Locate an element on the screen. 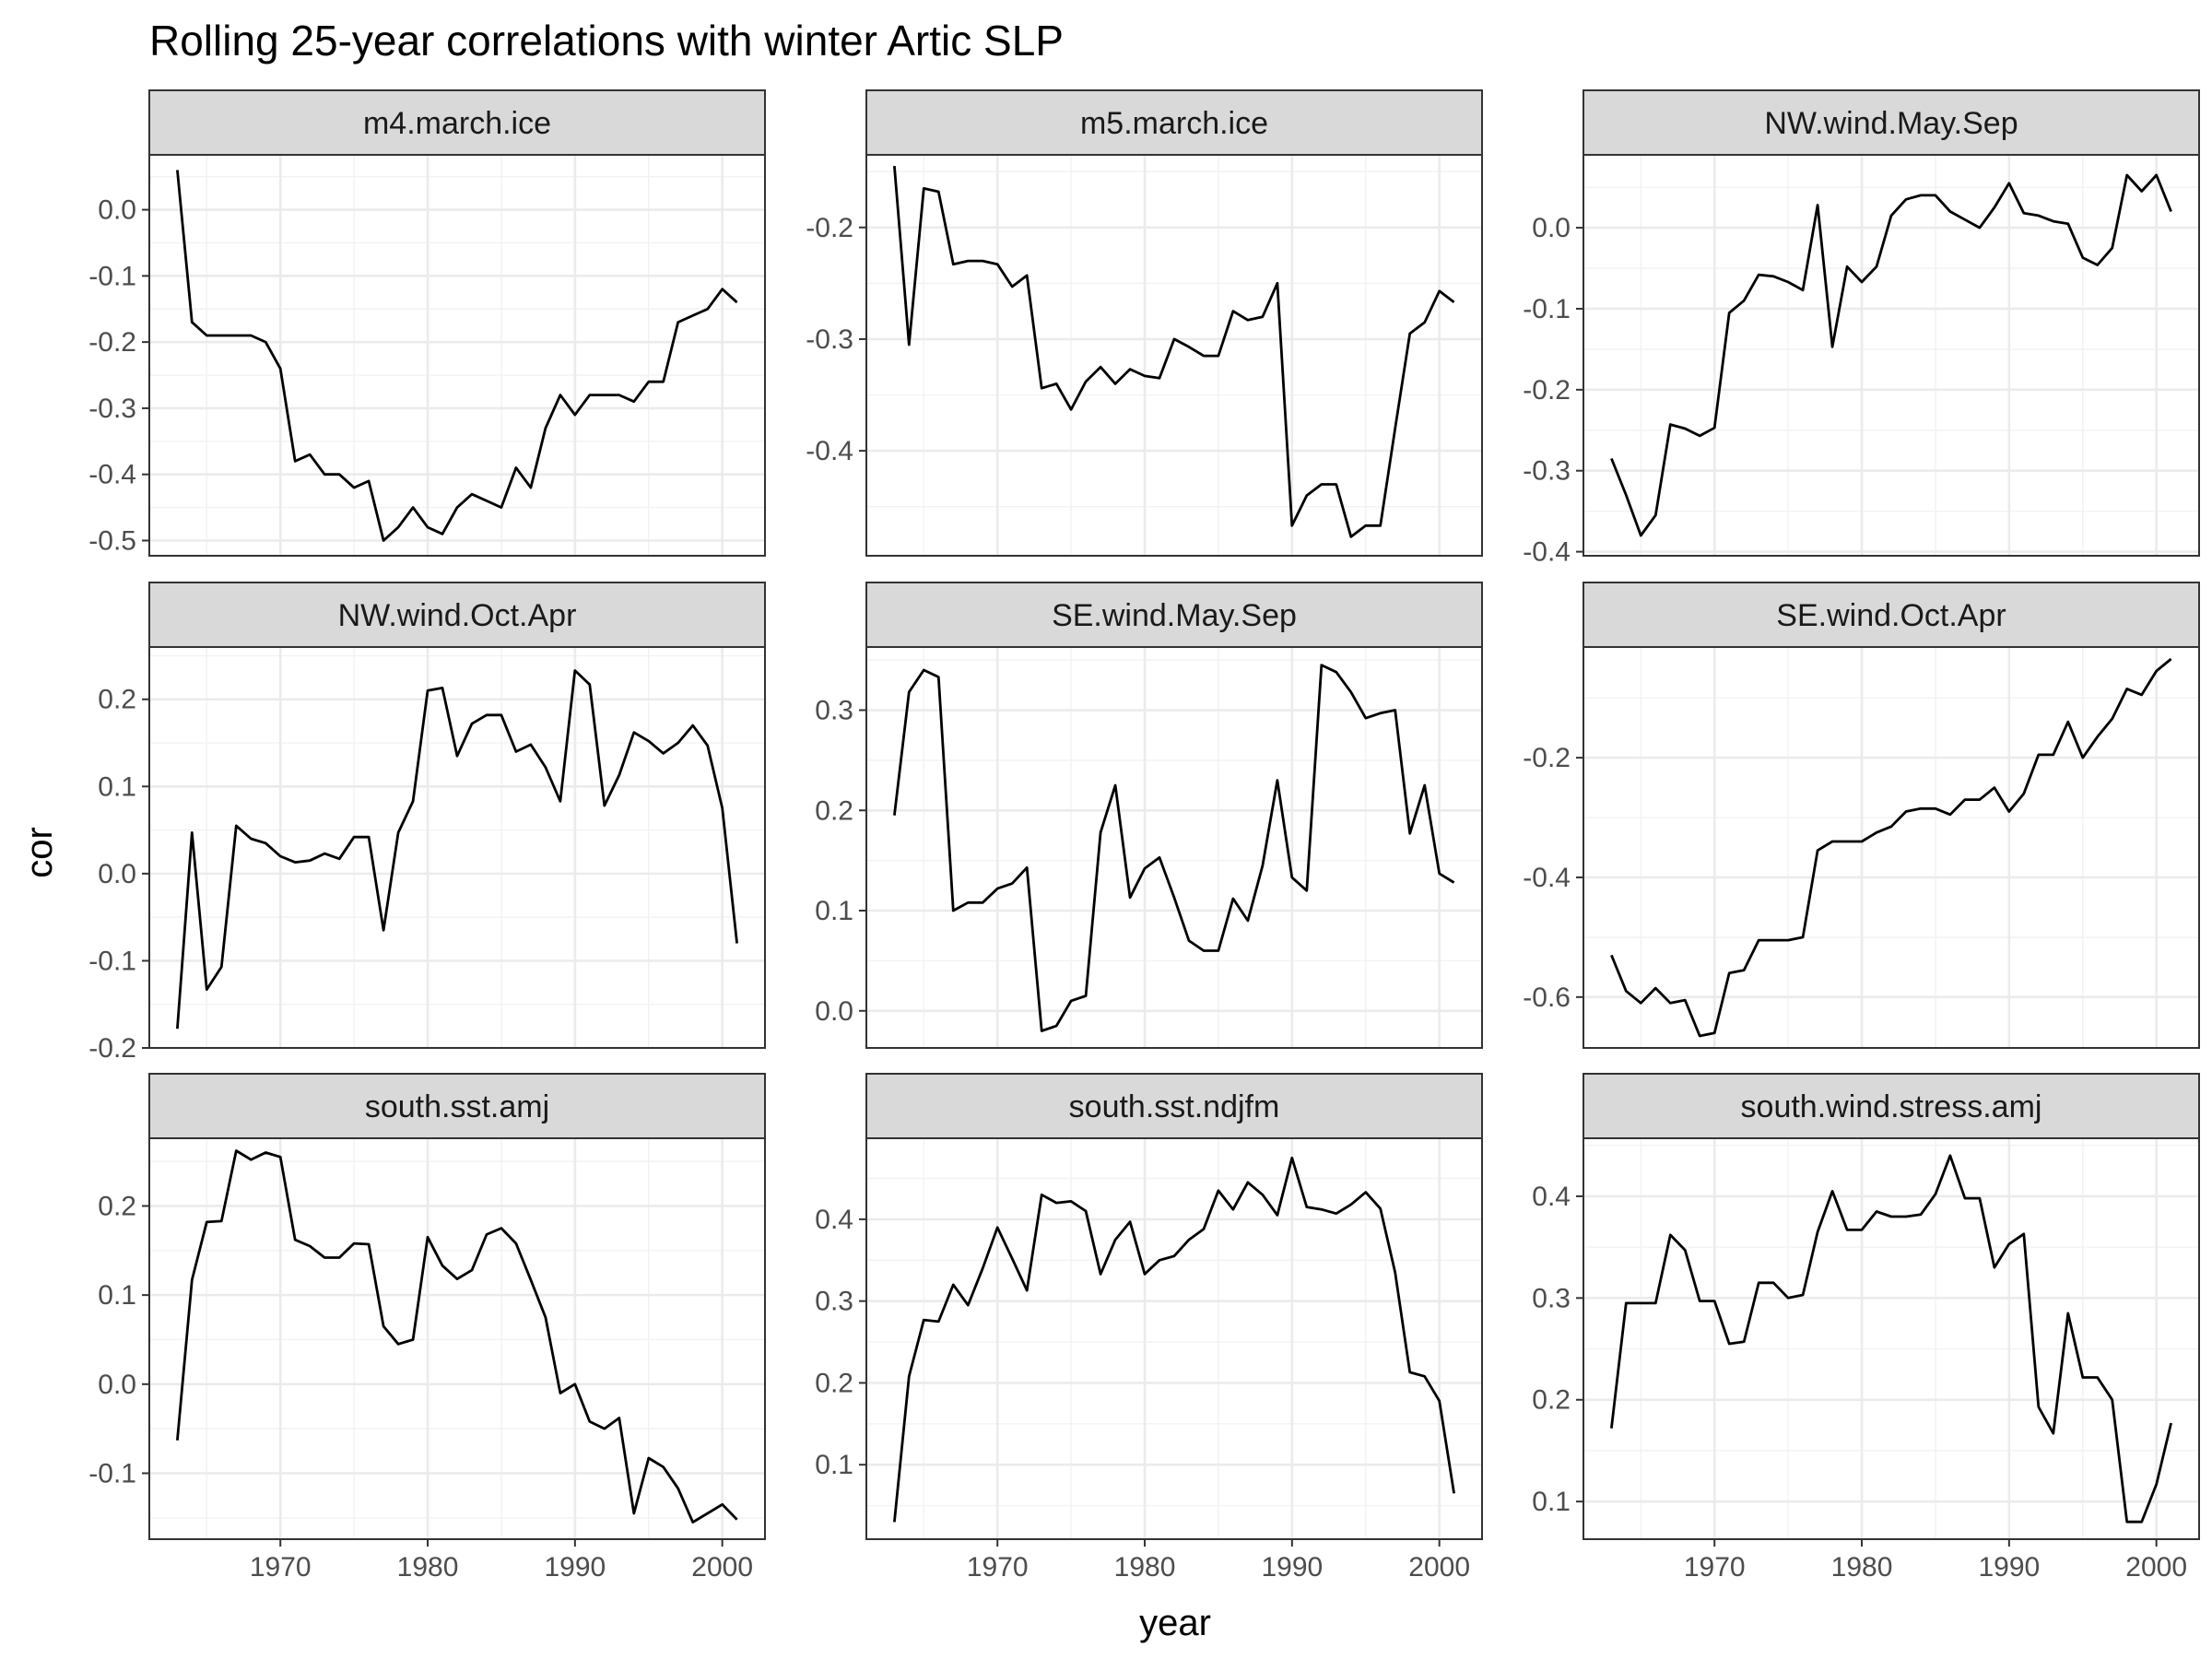 This screenshot has height=1659, width=2212. facet-panel: NW.wind.May.Sep 0.0 -0.1 -0.2 -0.3 -0.4 is located at coordinates (1861, 328).